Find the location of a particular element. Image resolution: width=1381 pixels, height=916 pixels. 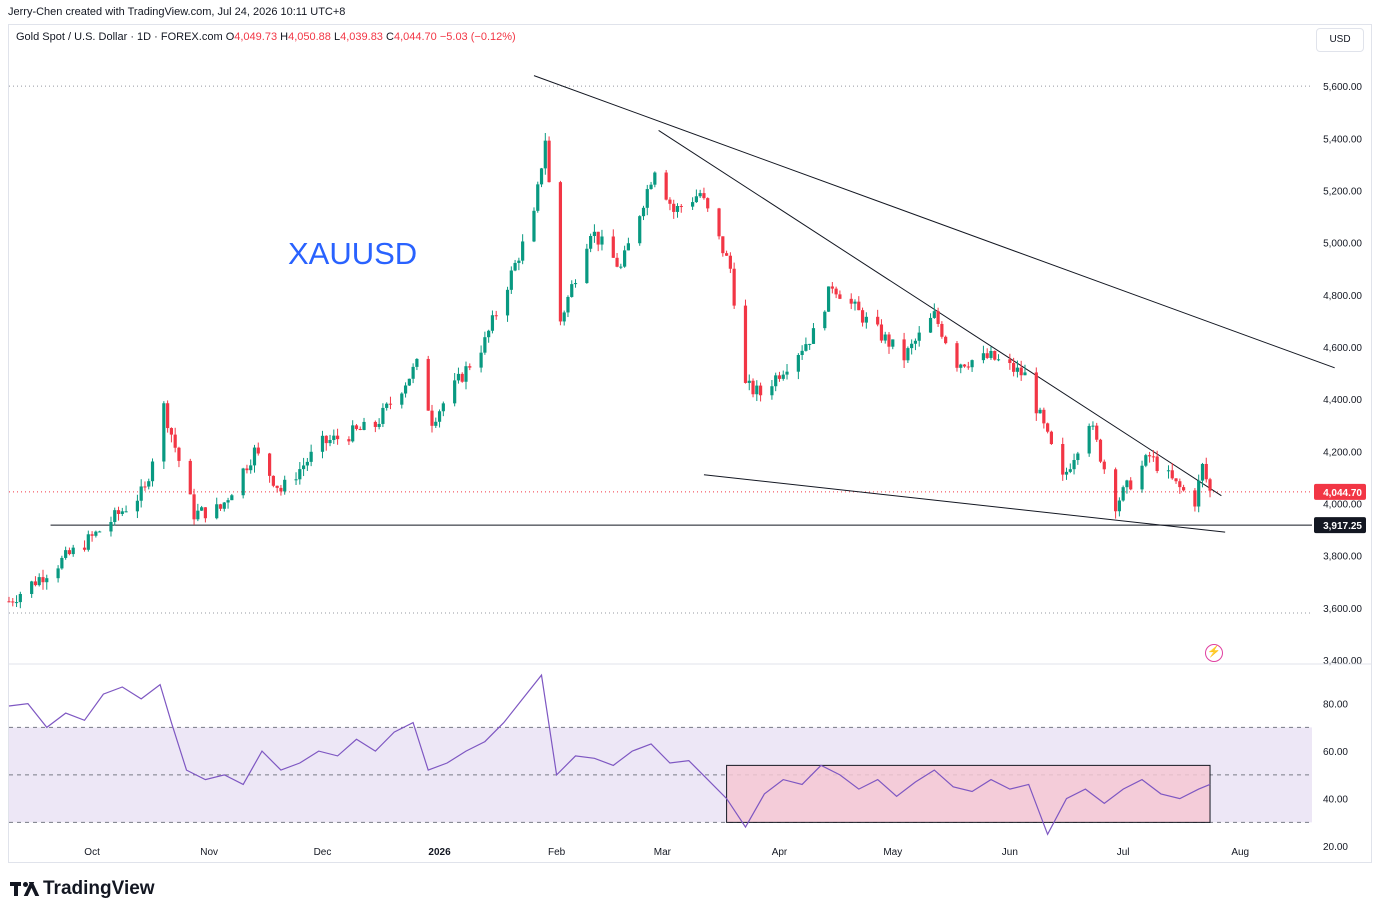

currency-button: USD is located at coordinates (1340, 40).